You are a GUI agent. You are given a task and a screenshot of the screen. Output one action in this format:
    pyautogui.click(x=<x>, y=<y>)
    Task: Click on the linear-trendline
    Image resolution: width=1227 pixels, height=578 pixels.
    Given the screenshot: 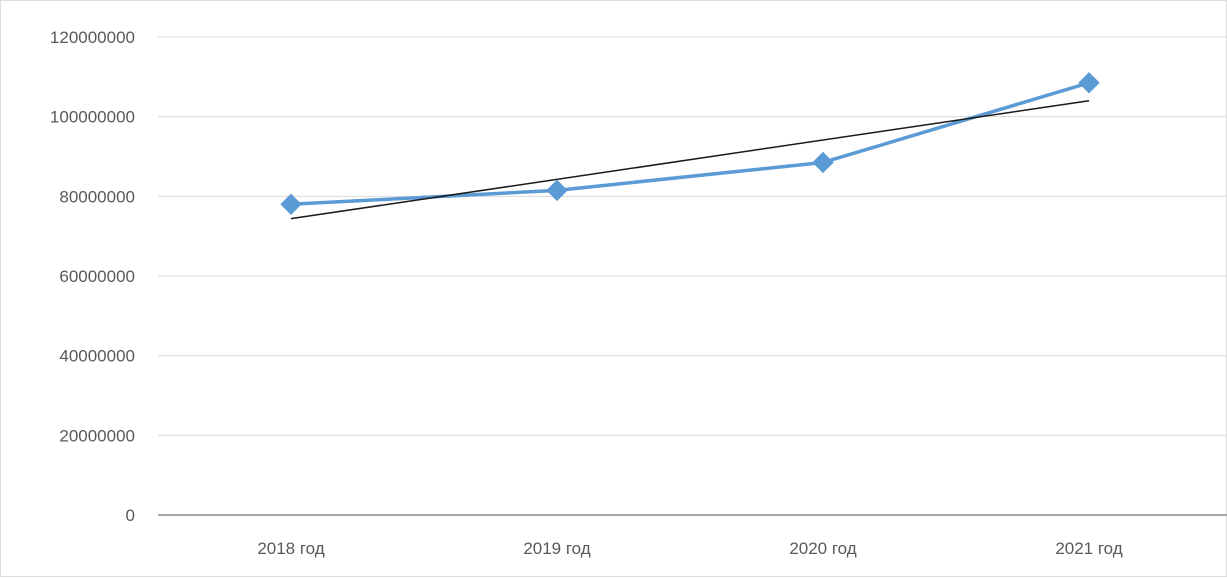 What is the action you would take?
    pyautogui.click(x=690, y=159)
    